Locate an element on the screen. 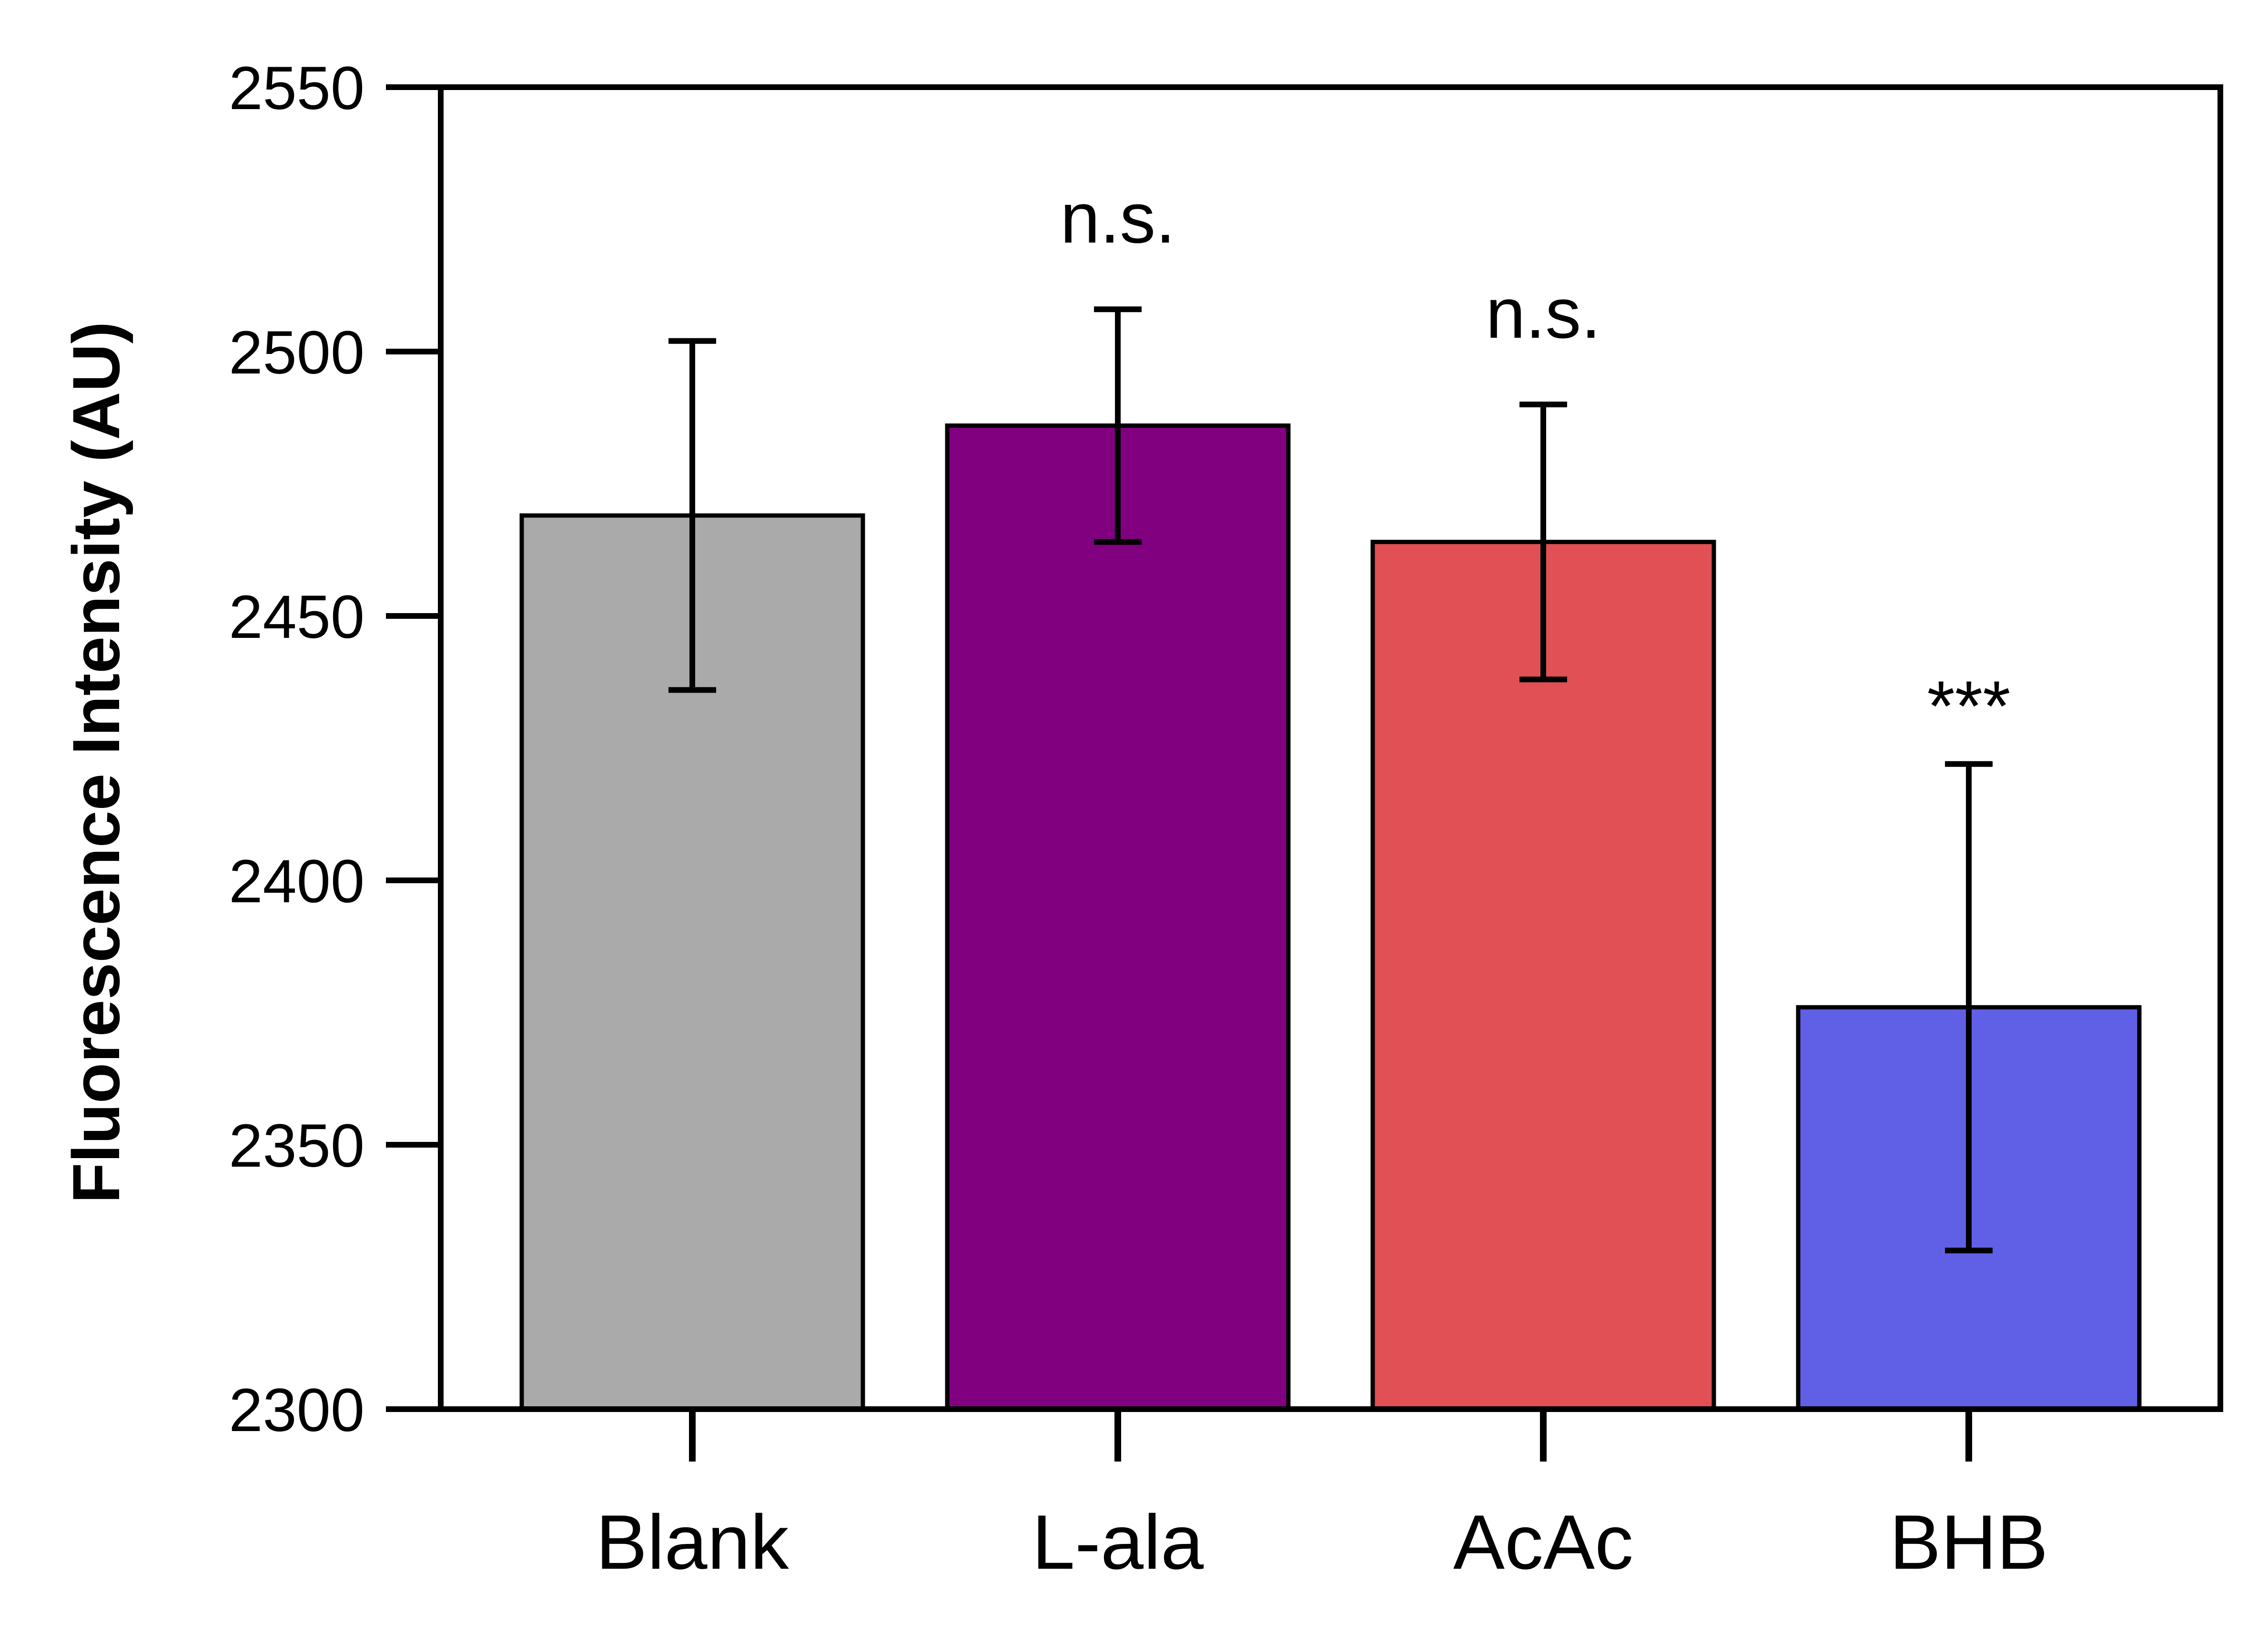  error-bar-blank is located at coordinates (692, 515).